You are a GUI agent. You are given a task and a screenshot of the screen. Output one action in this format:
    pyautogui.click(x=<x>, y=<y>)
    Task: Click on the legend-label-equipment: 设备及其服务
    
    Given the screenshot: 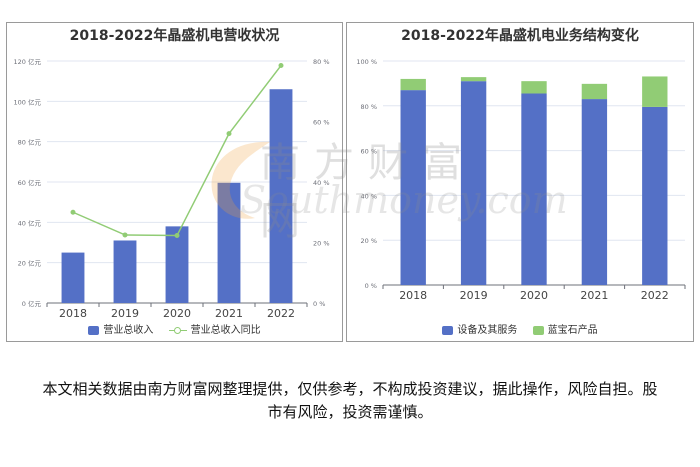 What is the action you would take?
    pyautogui.click(x=487, y=330)
    